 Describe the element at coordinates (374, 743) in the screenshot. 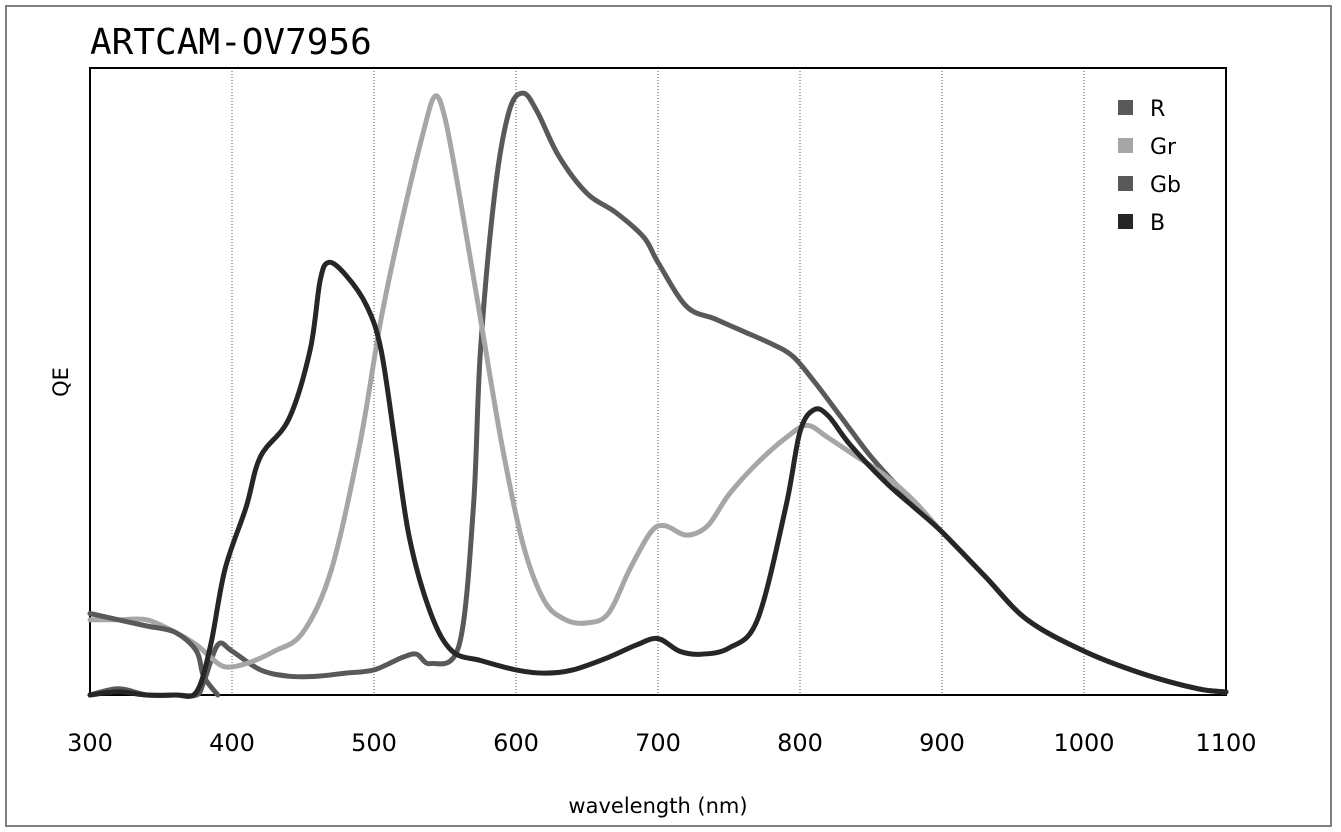

I see `x-tick-label: 500` at that location.